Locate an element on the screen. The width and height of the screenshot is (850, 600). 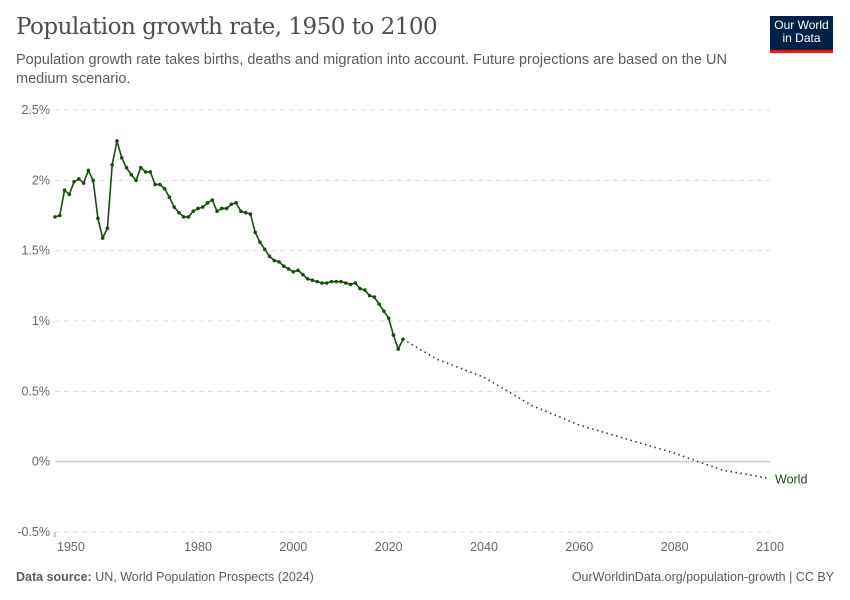
x-tick-label: 2080 is located at coordinates (675, 547).